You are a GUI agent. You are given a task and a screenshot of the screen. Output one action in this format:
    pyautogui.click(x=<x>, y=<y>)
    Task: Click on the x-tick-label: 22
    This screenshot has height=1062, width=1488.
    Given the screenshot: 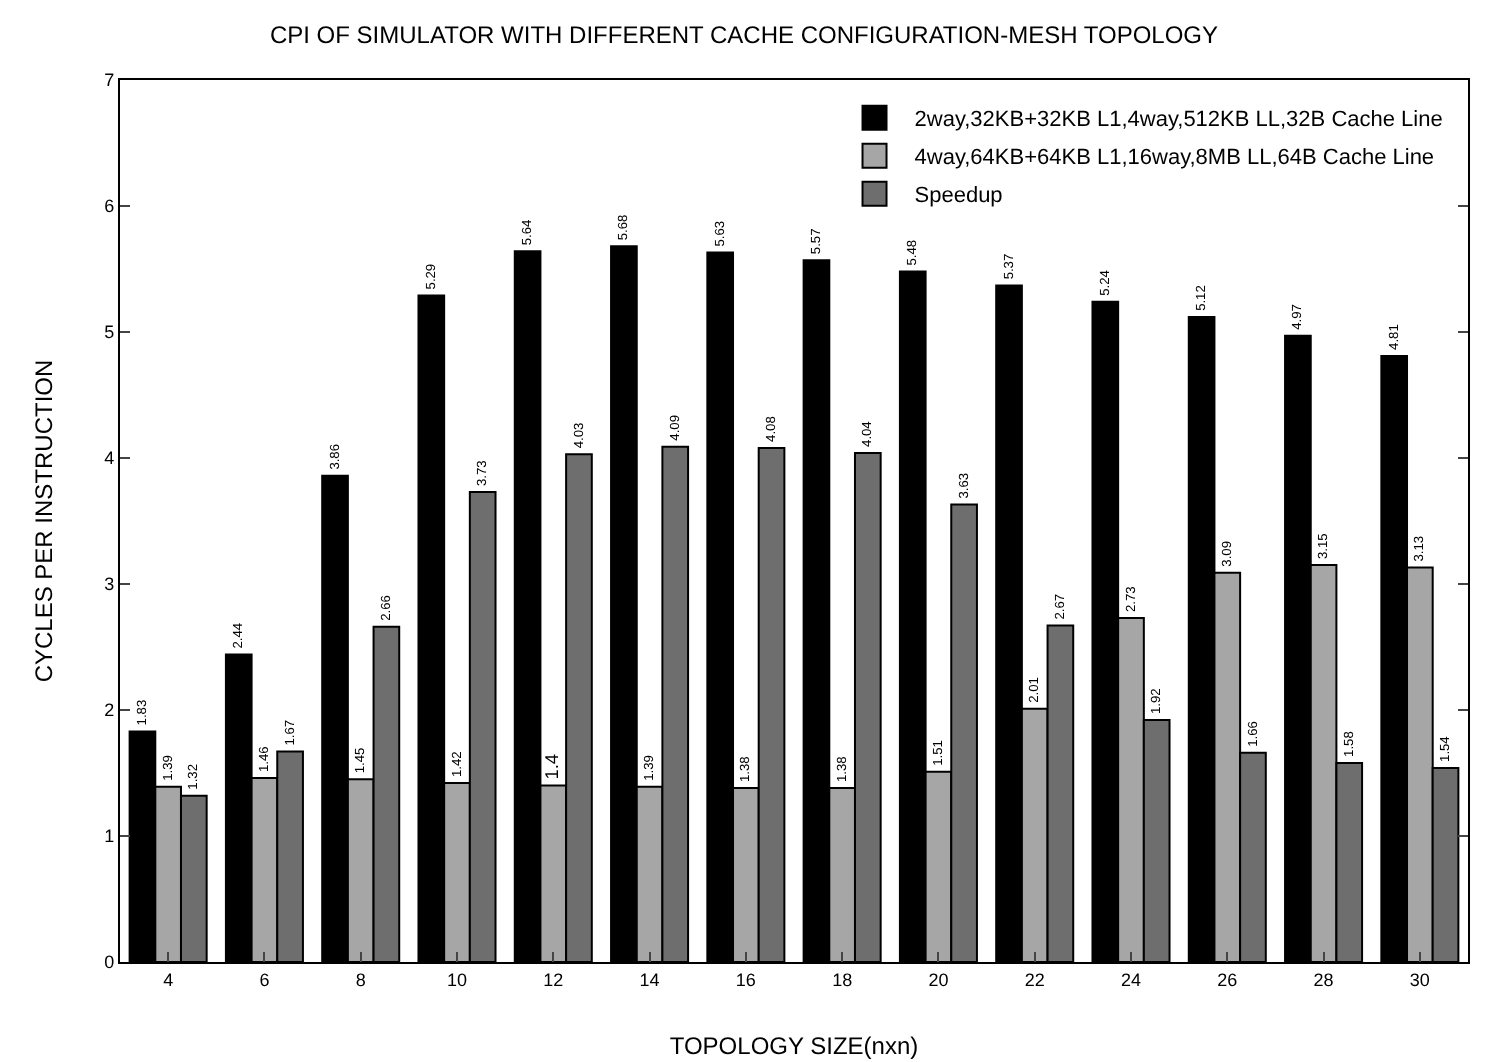 What is the action you would take?
    pyautogui.click(x=1034, y=979)
    